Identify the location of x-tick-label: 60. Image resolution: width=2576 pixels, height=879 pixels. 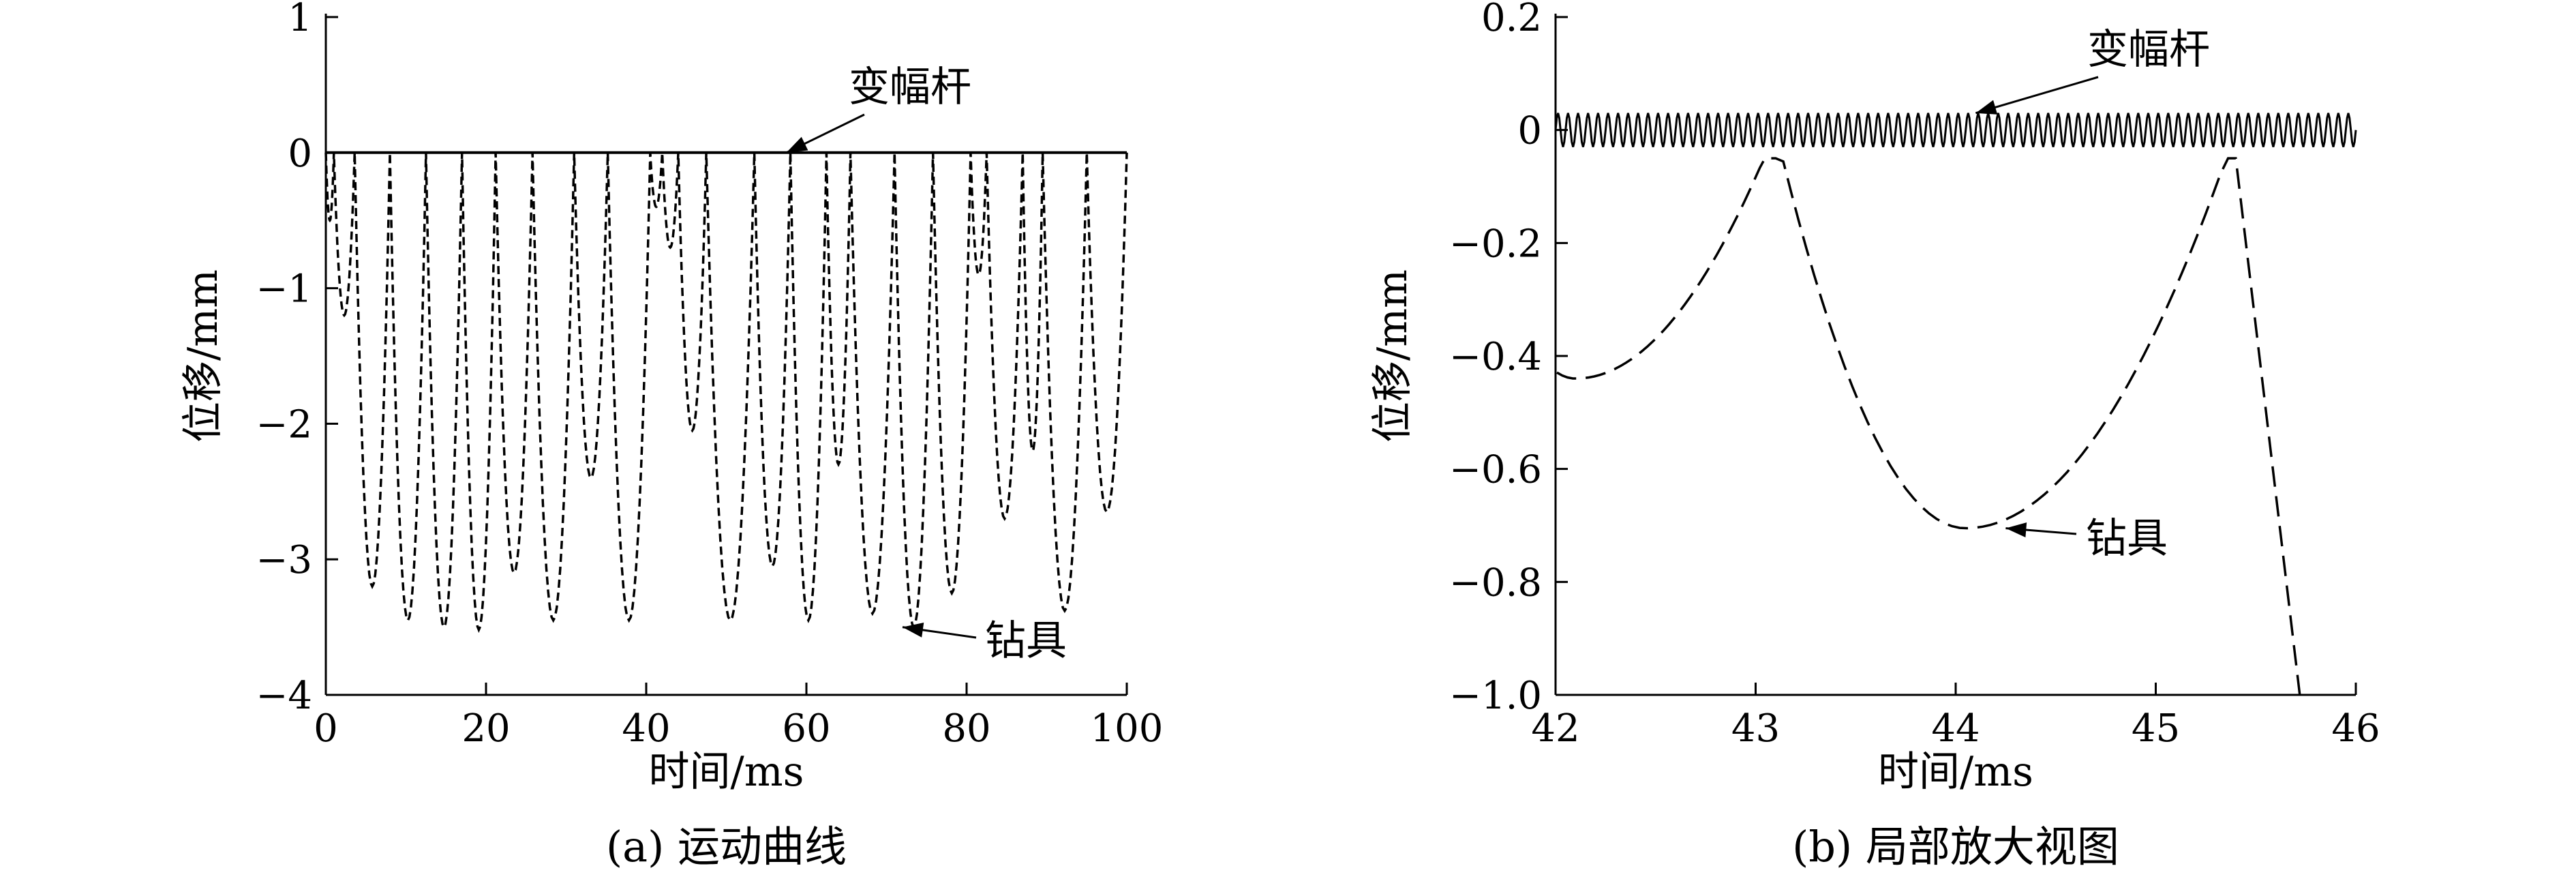
(806, 728).